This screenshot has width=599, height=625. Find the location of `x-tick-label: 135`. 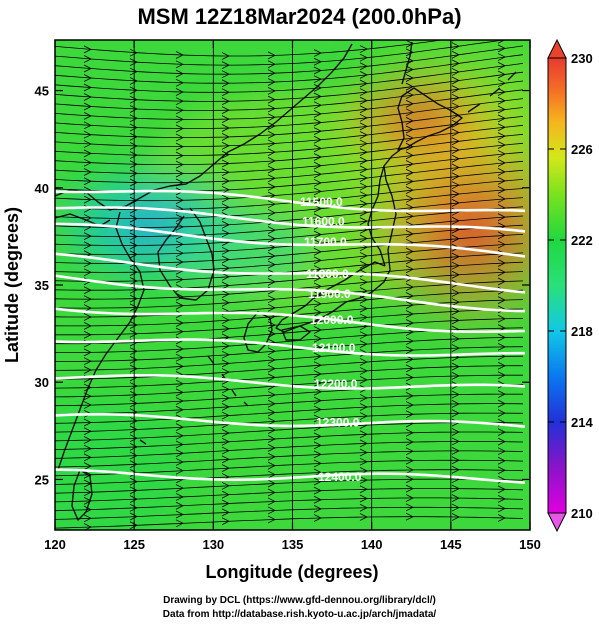

x-tick-label: 135 is located at coordinates (293, 544).